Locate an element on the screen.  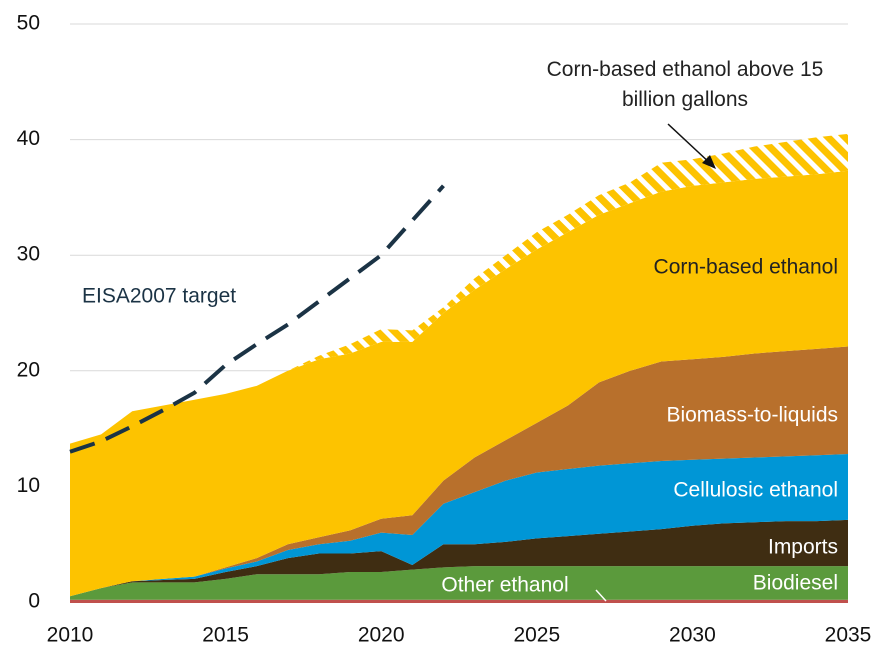
y-tick-label: 50 is located at coordinates (28, 23).